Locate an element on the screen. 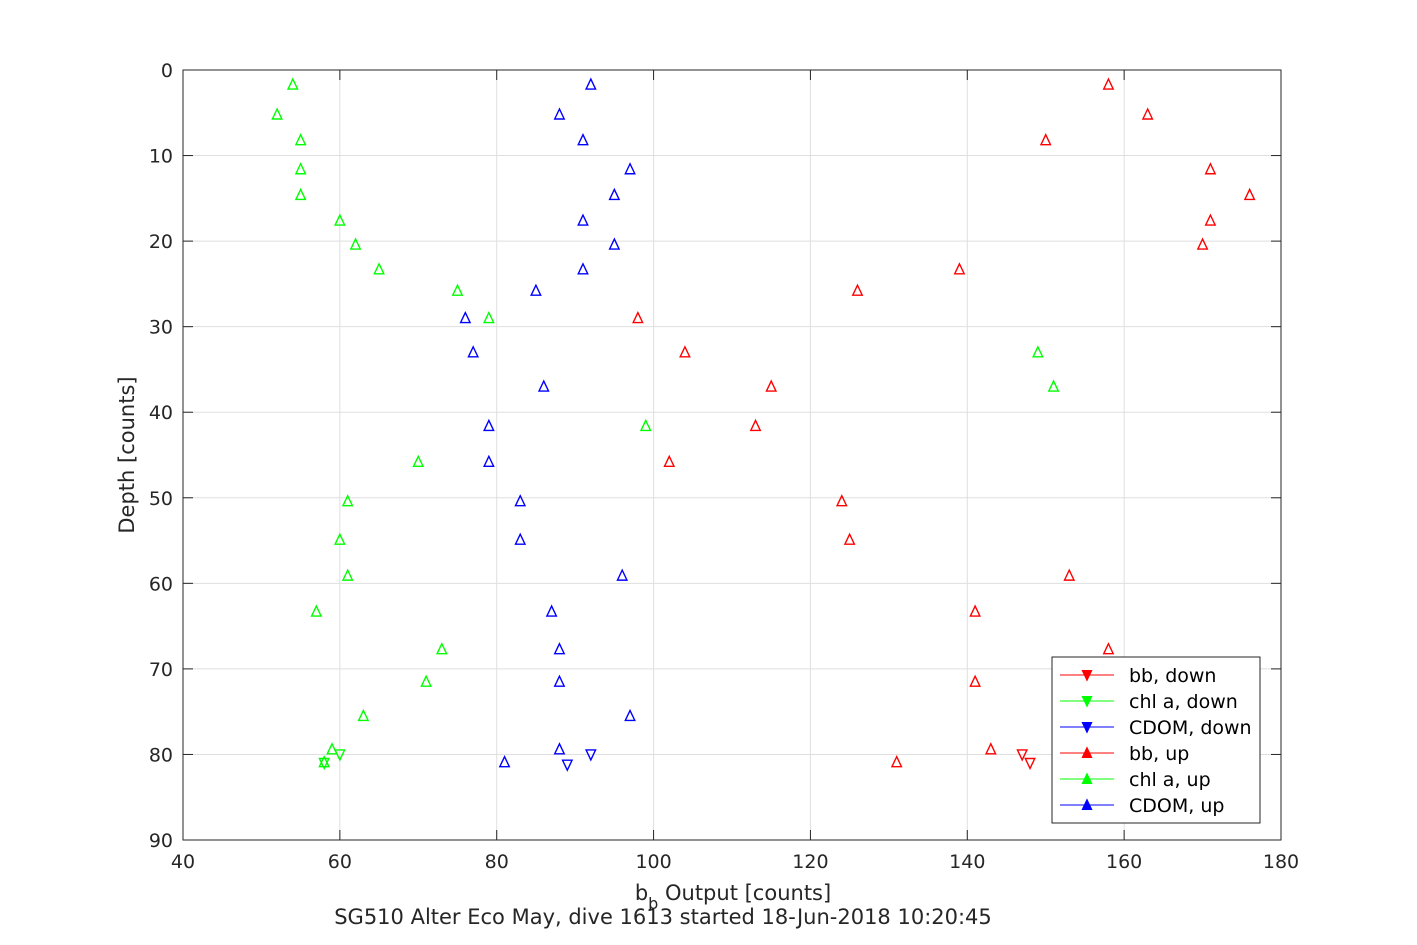 This screenshot has width=1417, height=945. x-axis-label-rest: Output [counts] is located at coordinates (744, 893).